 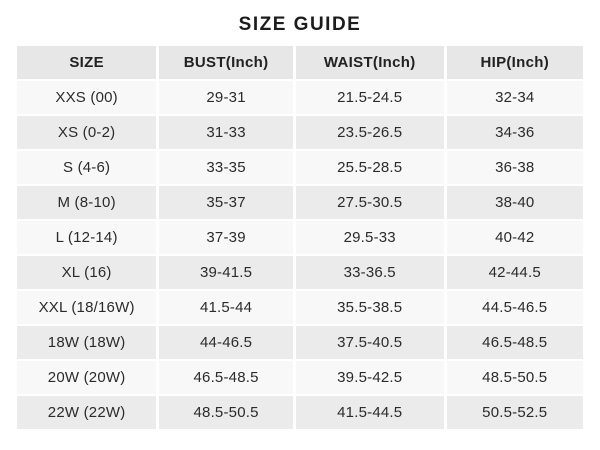 What do you see at coordinates (226, 377) in the screenshot?
I see `table-cell-bust: 46.5-48.5` at bounding box center [226, 377].